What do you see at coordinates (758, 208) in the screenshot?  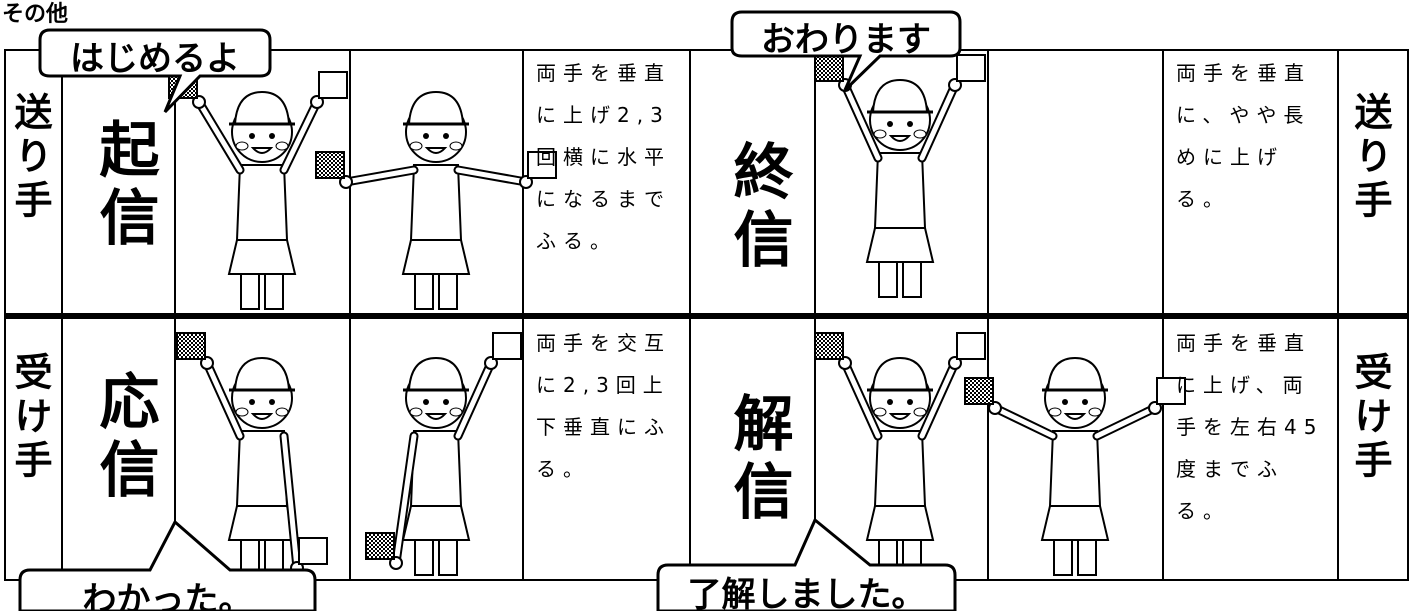 I see `signal-name: 終信` at bounding box center [758, 208].